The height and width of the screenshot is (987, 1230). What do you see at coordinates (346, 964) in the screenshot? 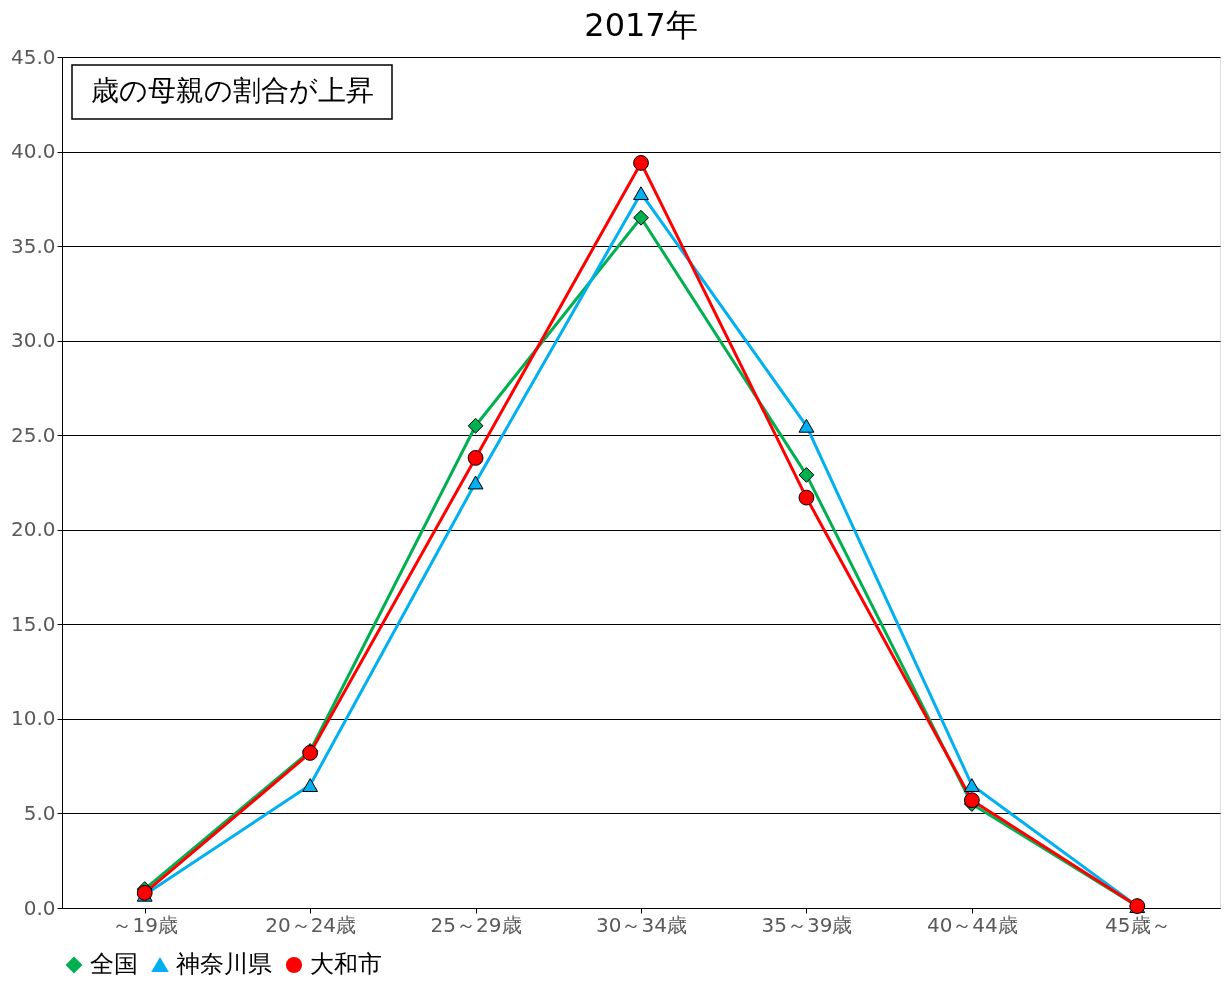
I see `legend-label: 大和市` at bounding box center [346, 964].